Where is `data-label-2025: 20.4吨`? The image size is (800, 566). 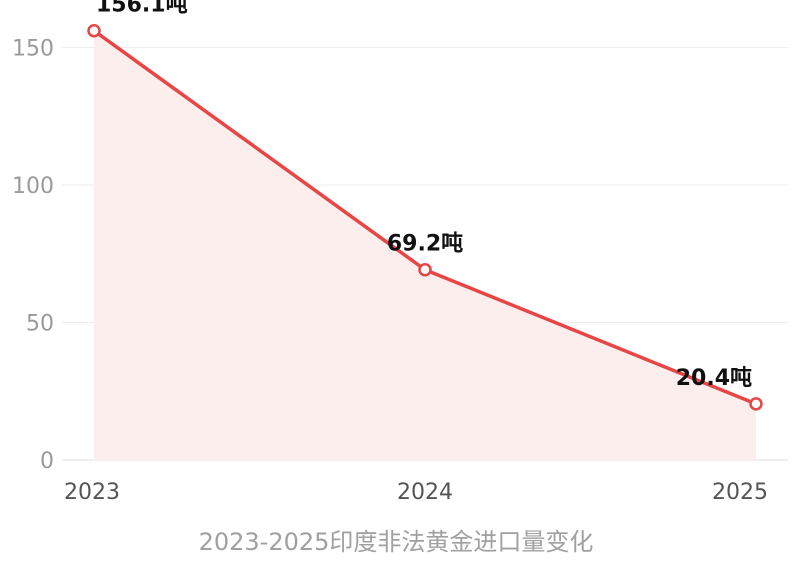
data-label-2025: 20.4吨 is located at coordinates (714, 378).